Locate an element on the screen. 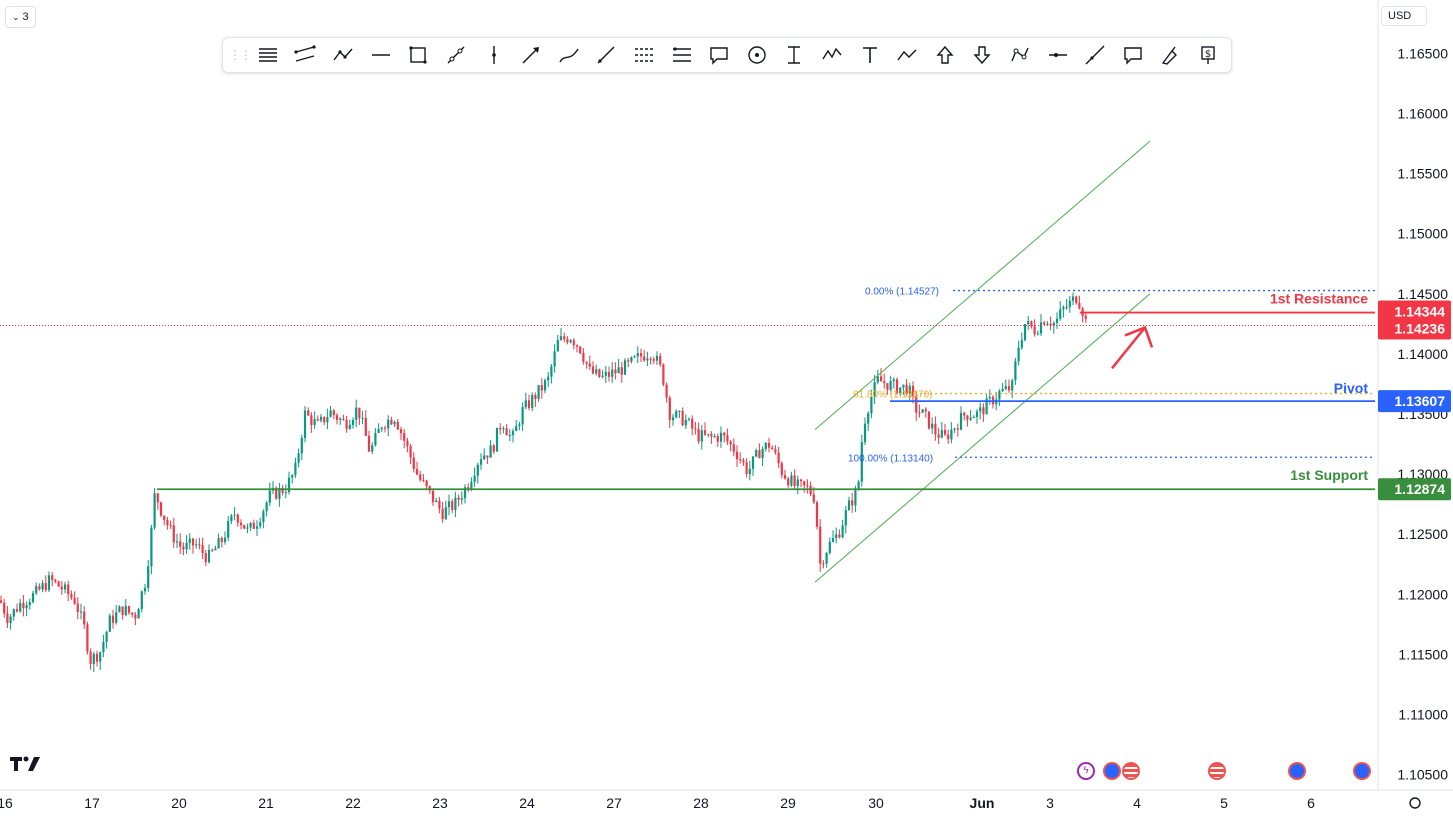 The height and width of the screenshot is (819, 1453). brush-icon is located at coordinates (569, 55).